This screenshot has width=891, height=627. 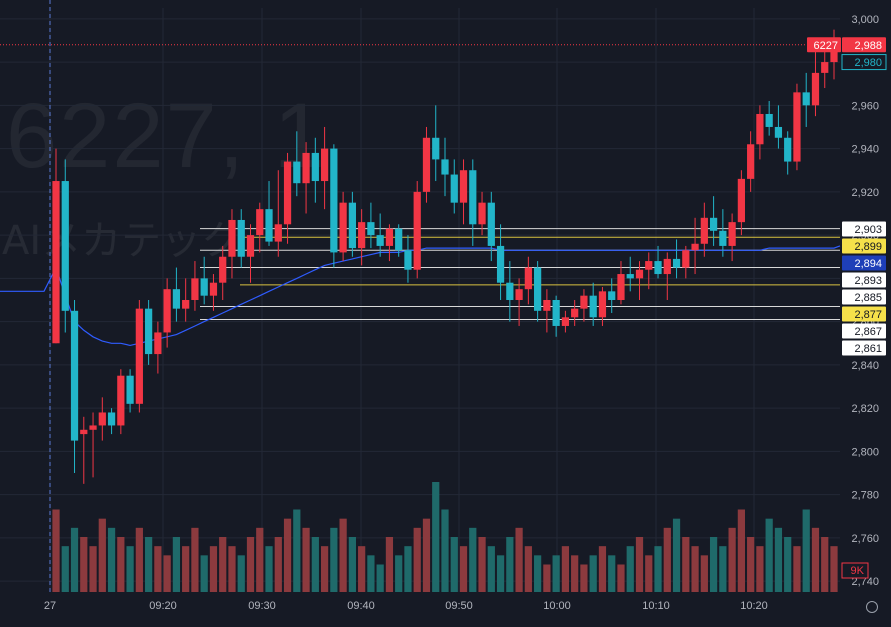 I want to click on x-tick-label: 10:20, so click(x=754, y=606).